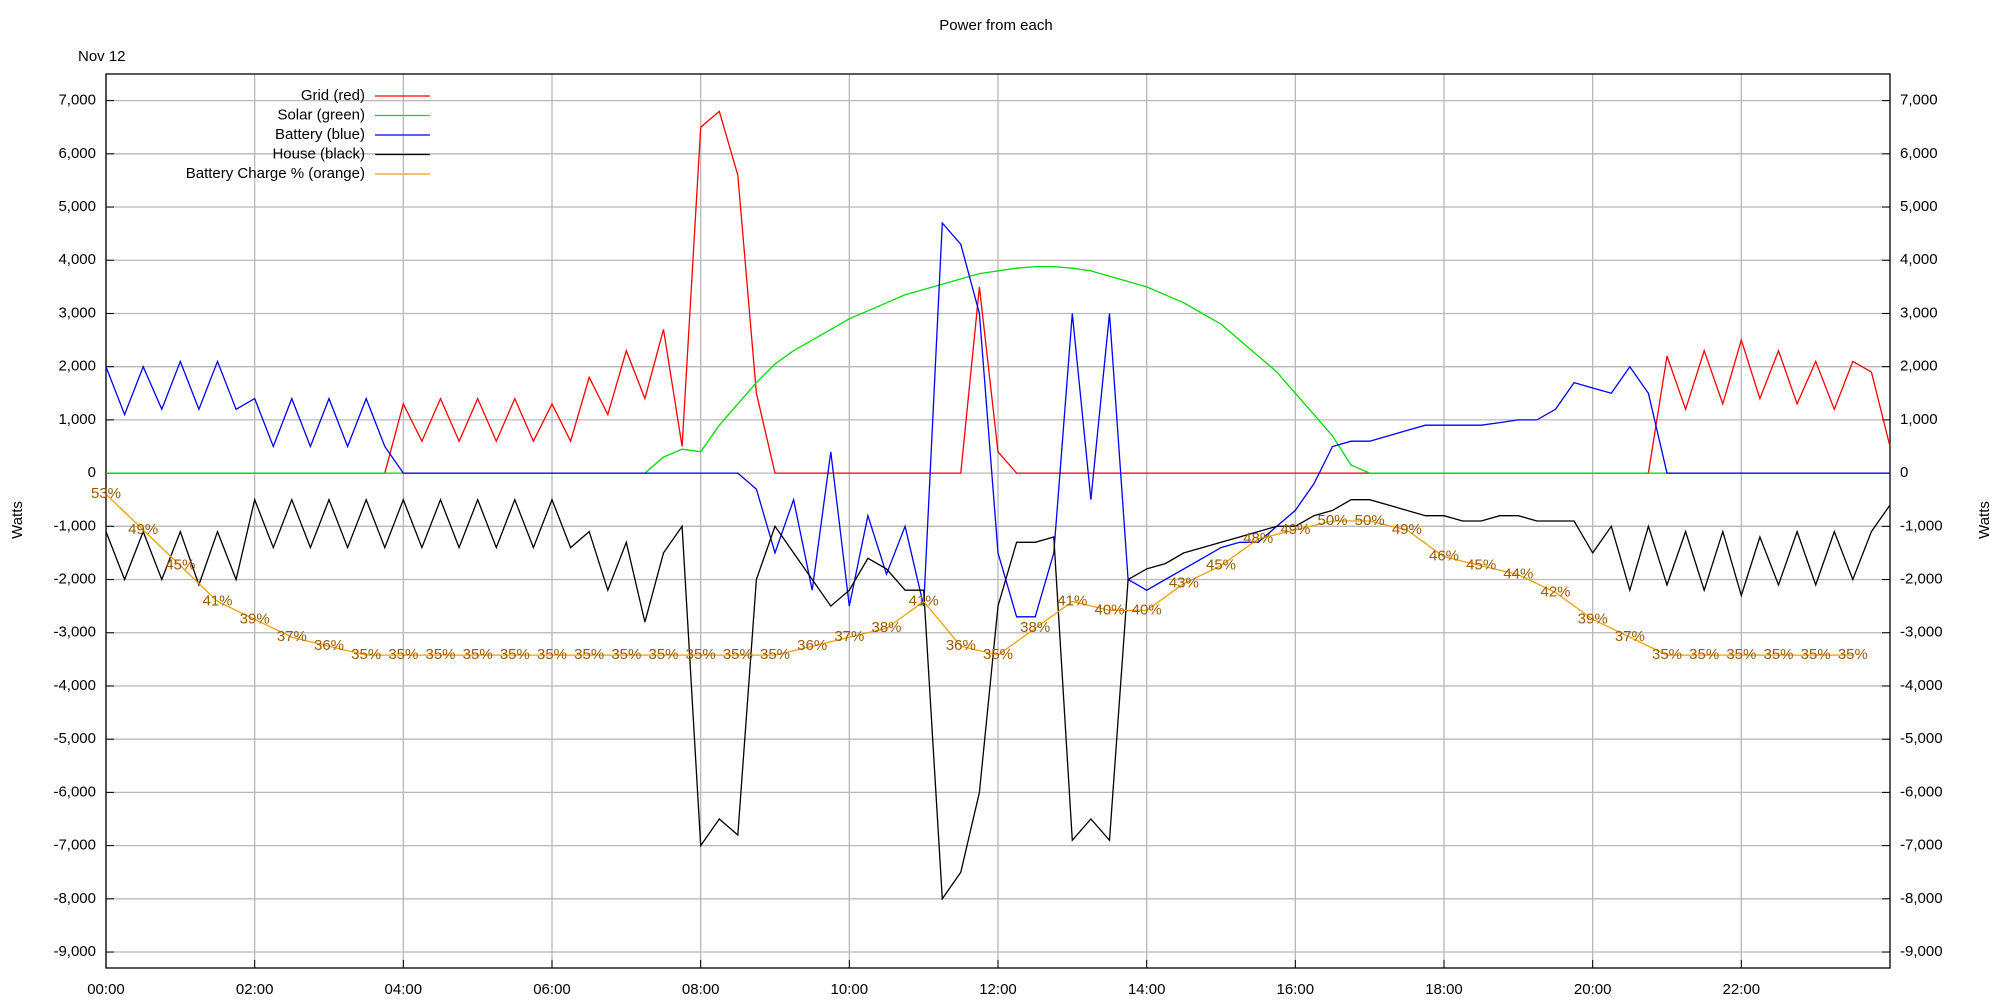  What do you see at coordinates (74, 685) in the screenshot?
I see `y-tick-label: -4,000` at bounding box center [74, 685].